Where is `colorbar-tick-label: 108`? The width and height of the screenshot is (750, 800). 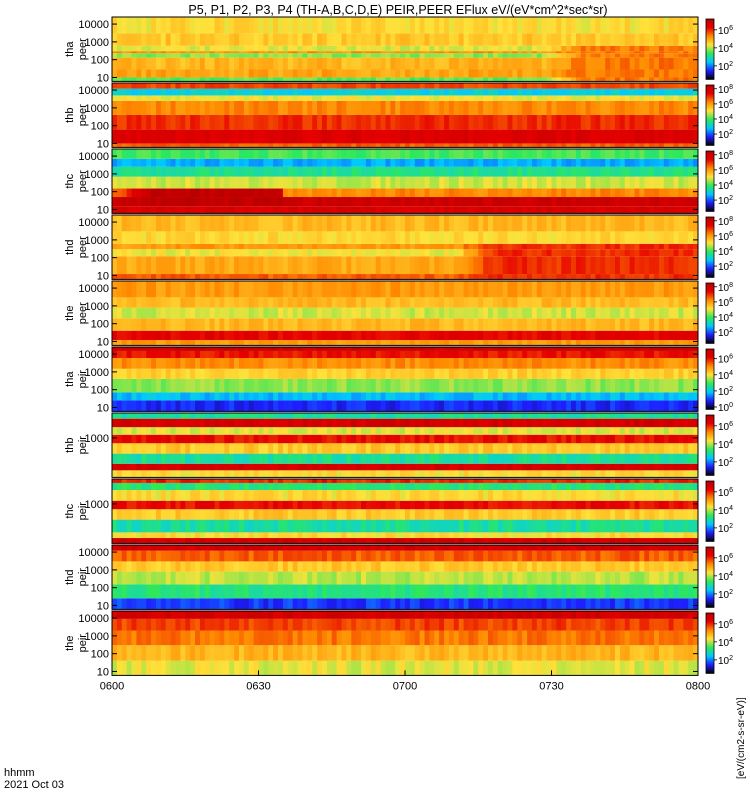 colorbar-tick-label: 108 is located at coordinates (725, 288).